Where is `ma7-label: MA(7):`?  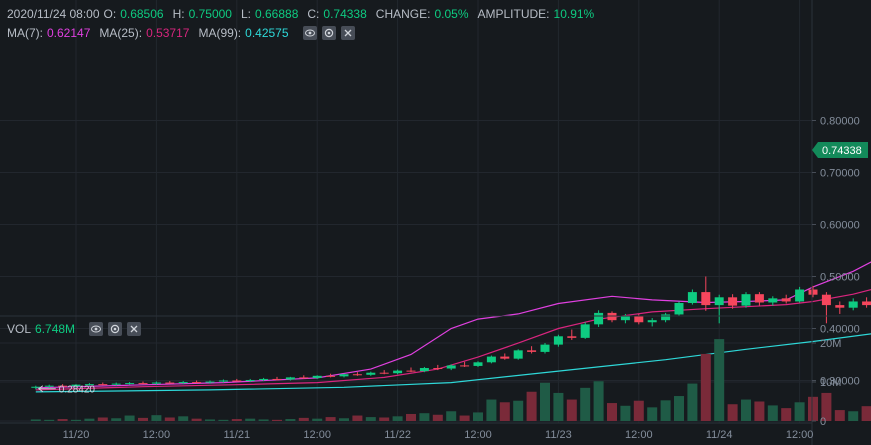 ma7-label: MA(7): is located at coordinates (25, 33).